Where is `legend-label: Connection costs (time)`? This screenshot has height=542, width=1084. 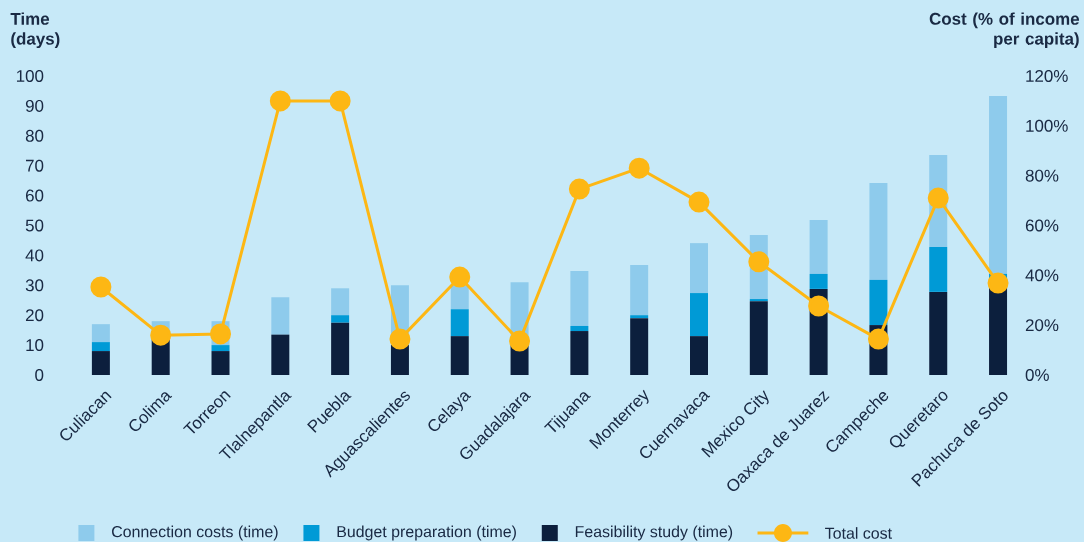 legend-label: Connection costs (time) is located at coordinates (195, 533).